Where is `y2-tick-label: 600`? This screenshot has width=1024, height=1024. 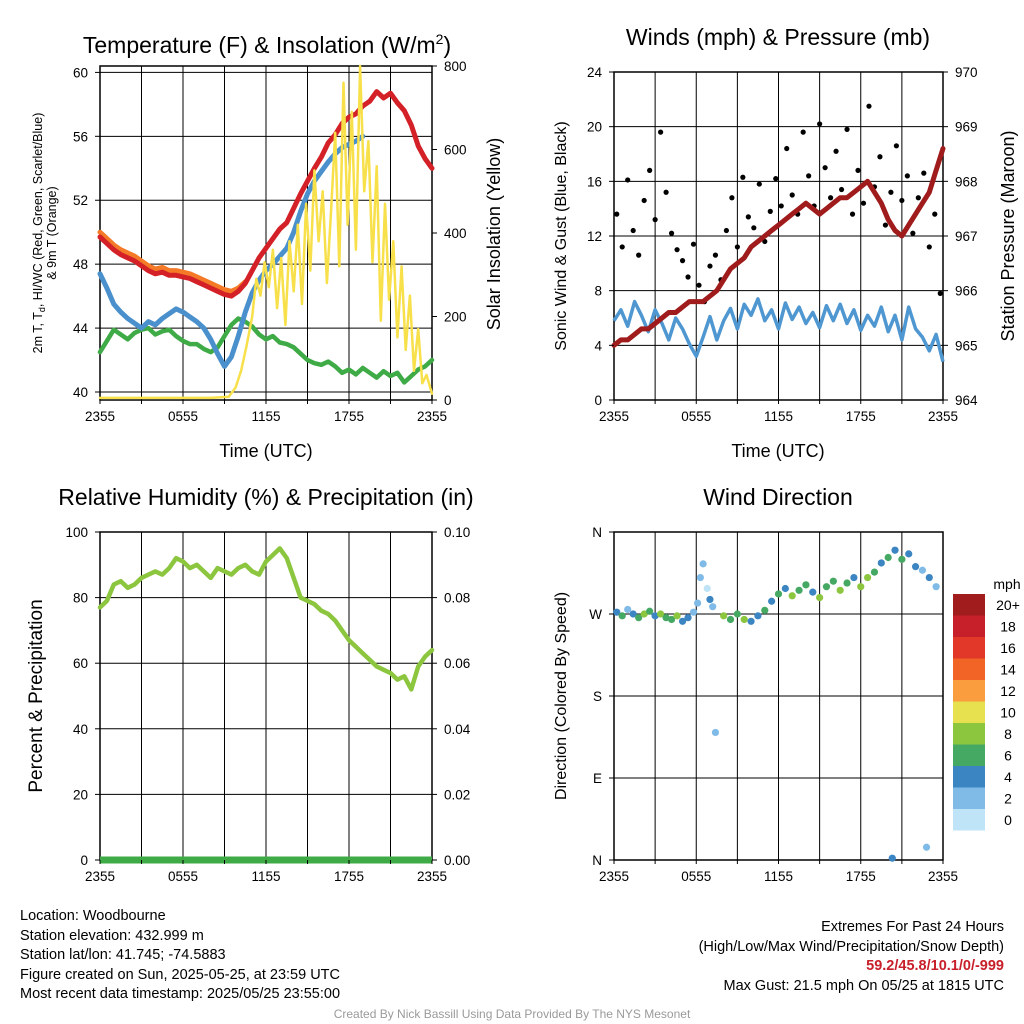 y2-tick-label: 600 is located at coordinates (455, 150).